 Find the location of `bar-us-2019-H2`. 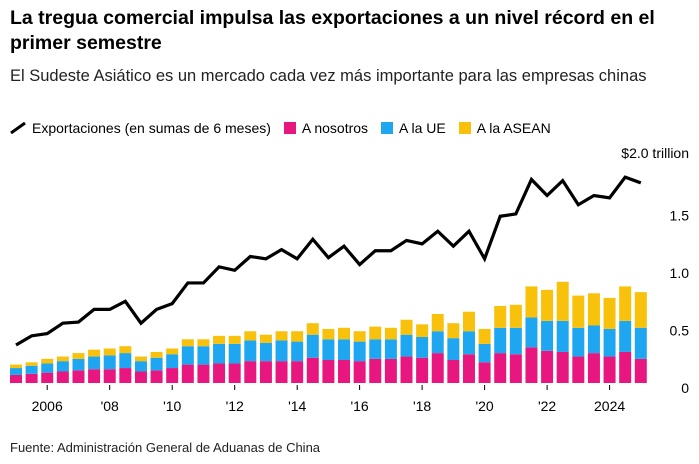

bar-us-2019-H2 is located at coordinates (468, 368).